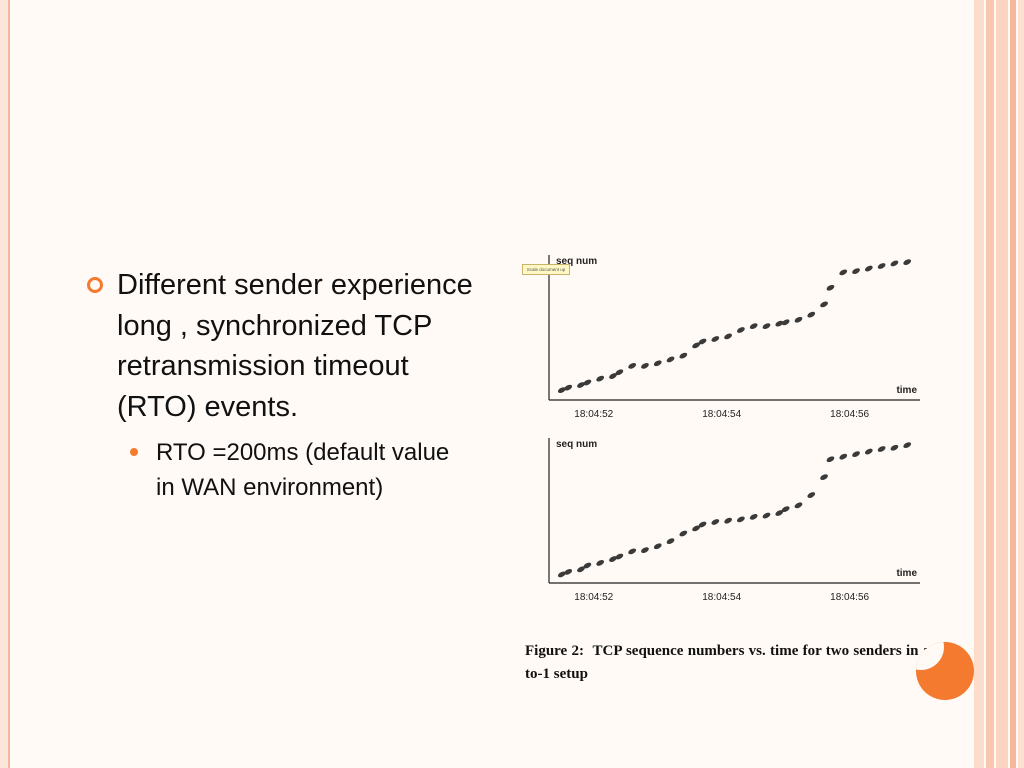 This screenshot has width=1024, height=768. What do you see at coordinates (945, 671) in the screenshot?
I see `orange-circle-decoration` at bounding box center [945, 671].